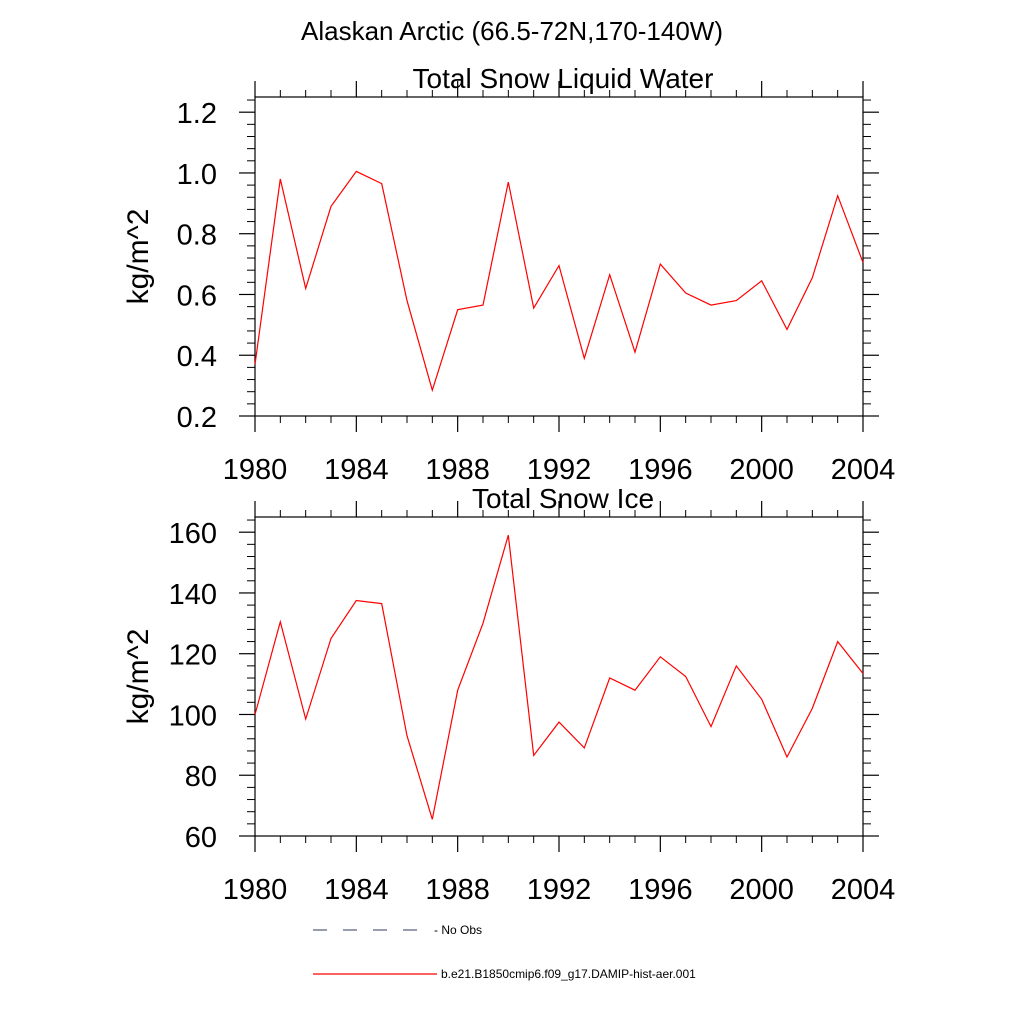  I want to click on panel1-title: Total Snow Liquid Water, so click(563, 78).